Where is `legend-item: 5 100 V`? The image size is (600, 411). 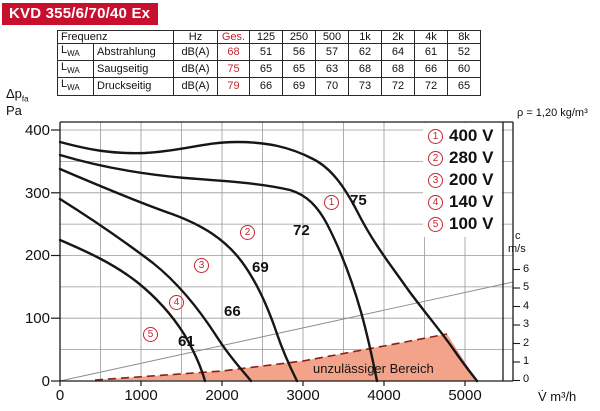
legend-item: 5 100 V is located at coordinates (460, 224).